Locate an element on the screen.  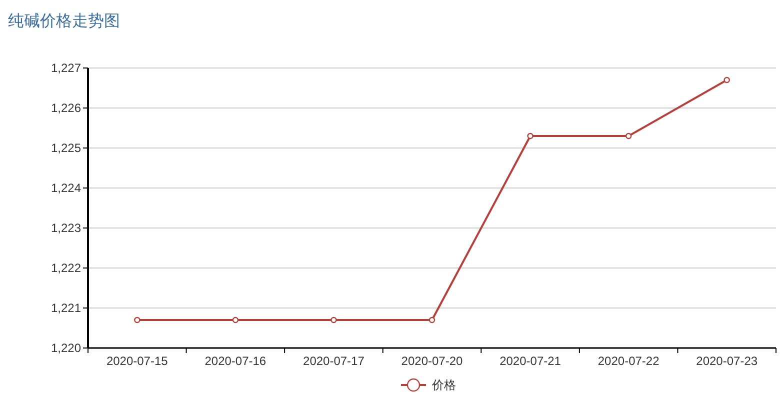
x-tick-label: 2020-07-16 is located at coordinates (235, 361).